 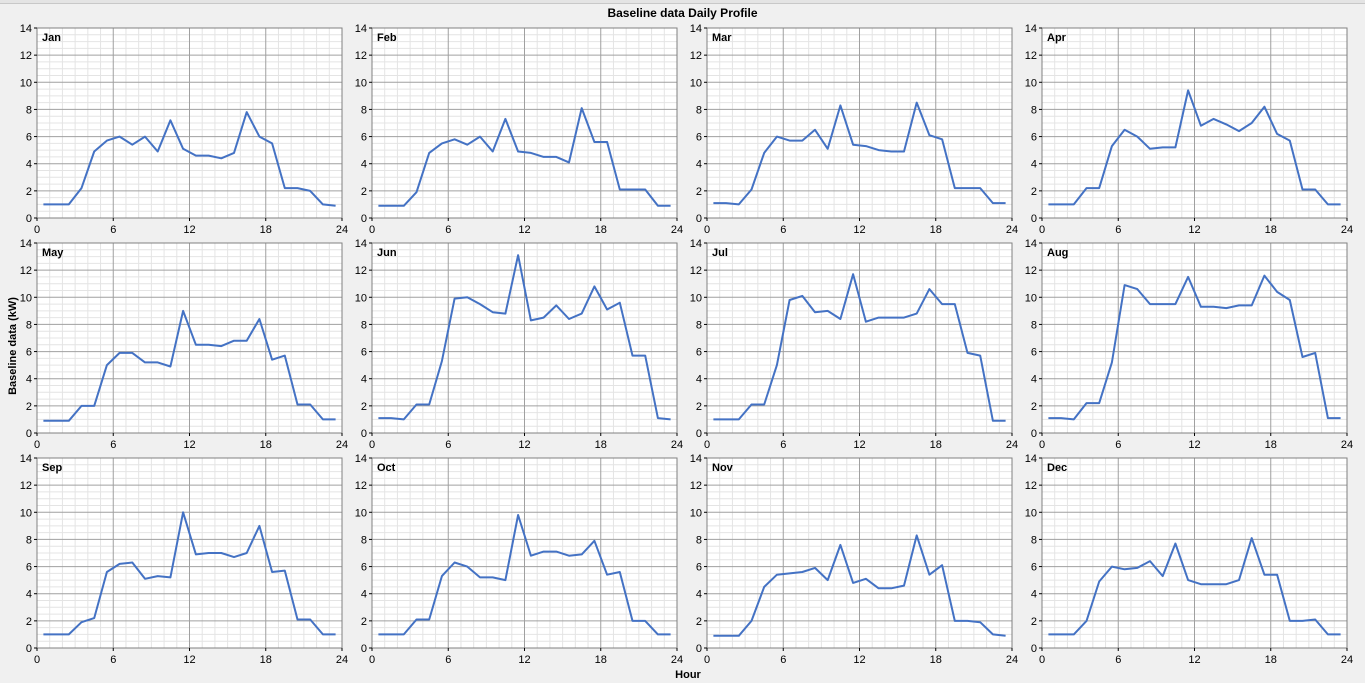 What do you see at coordinates (859, 347) in the screenshot?
I see `series-line-jul` at bounding box center [859, 347].